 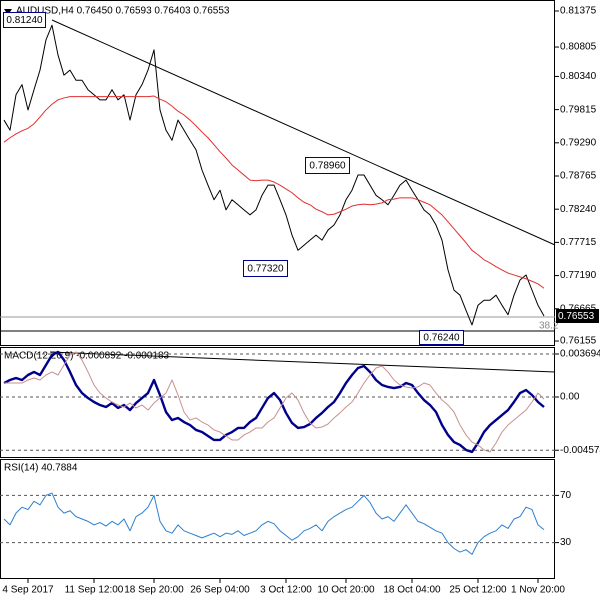 What do you see at coordinates (578, 341) in the screenshot?
I see `y-tick-label: 0.76155` at bounding box center [578, 341].